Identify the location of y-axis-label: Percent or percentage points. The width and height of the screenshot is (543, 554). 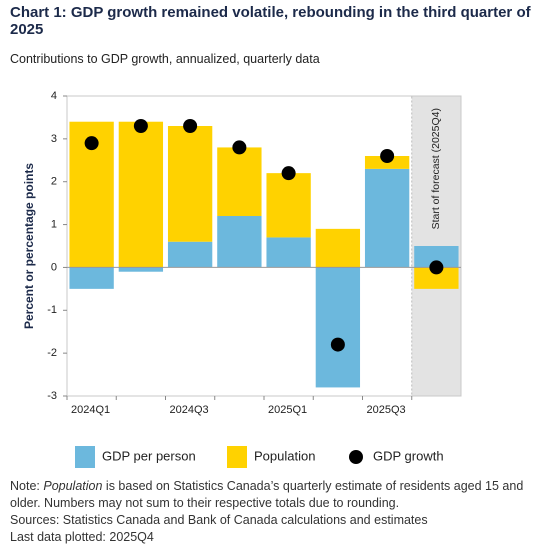
(29, 246).